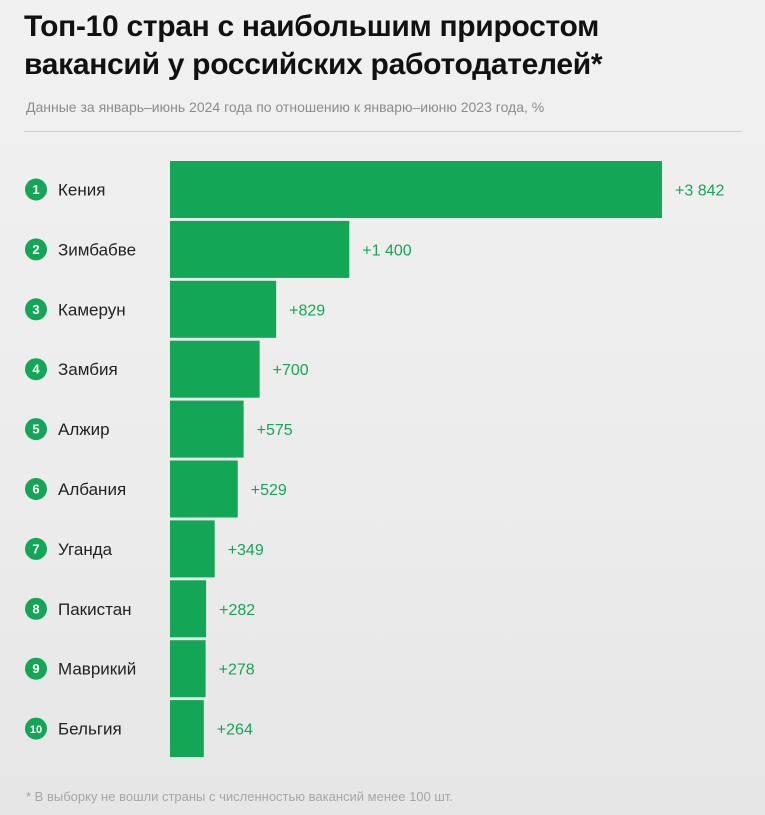 The width and height of the screenshot is (765, 815). Describe the element at coordinates (84, 429) in the screenshot. I see `country-label: Алжир` at that location.